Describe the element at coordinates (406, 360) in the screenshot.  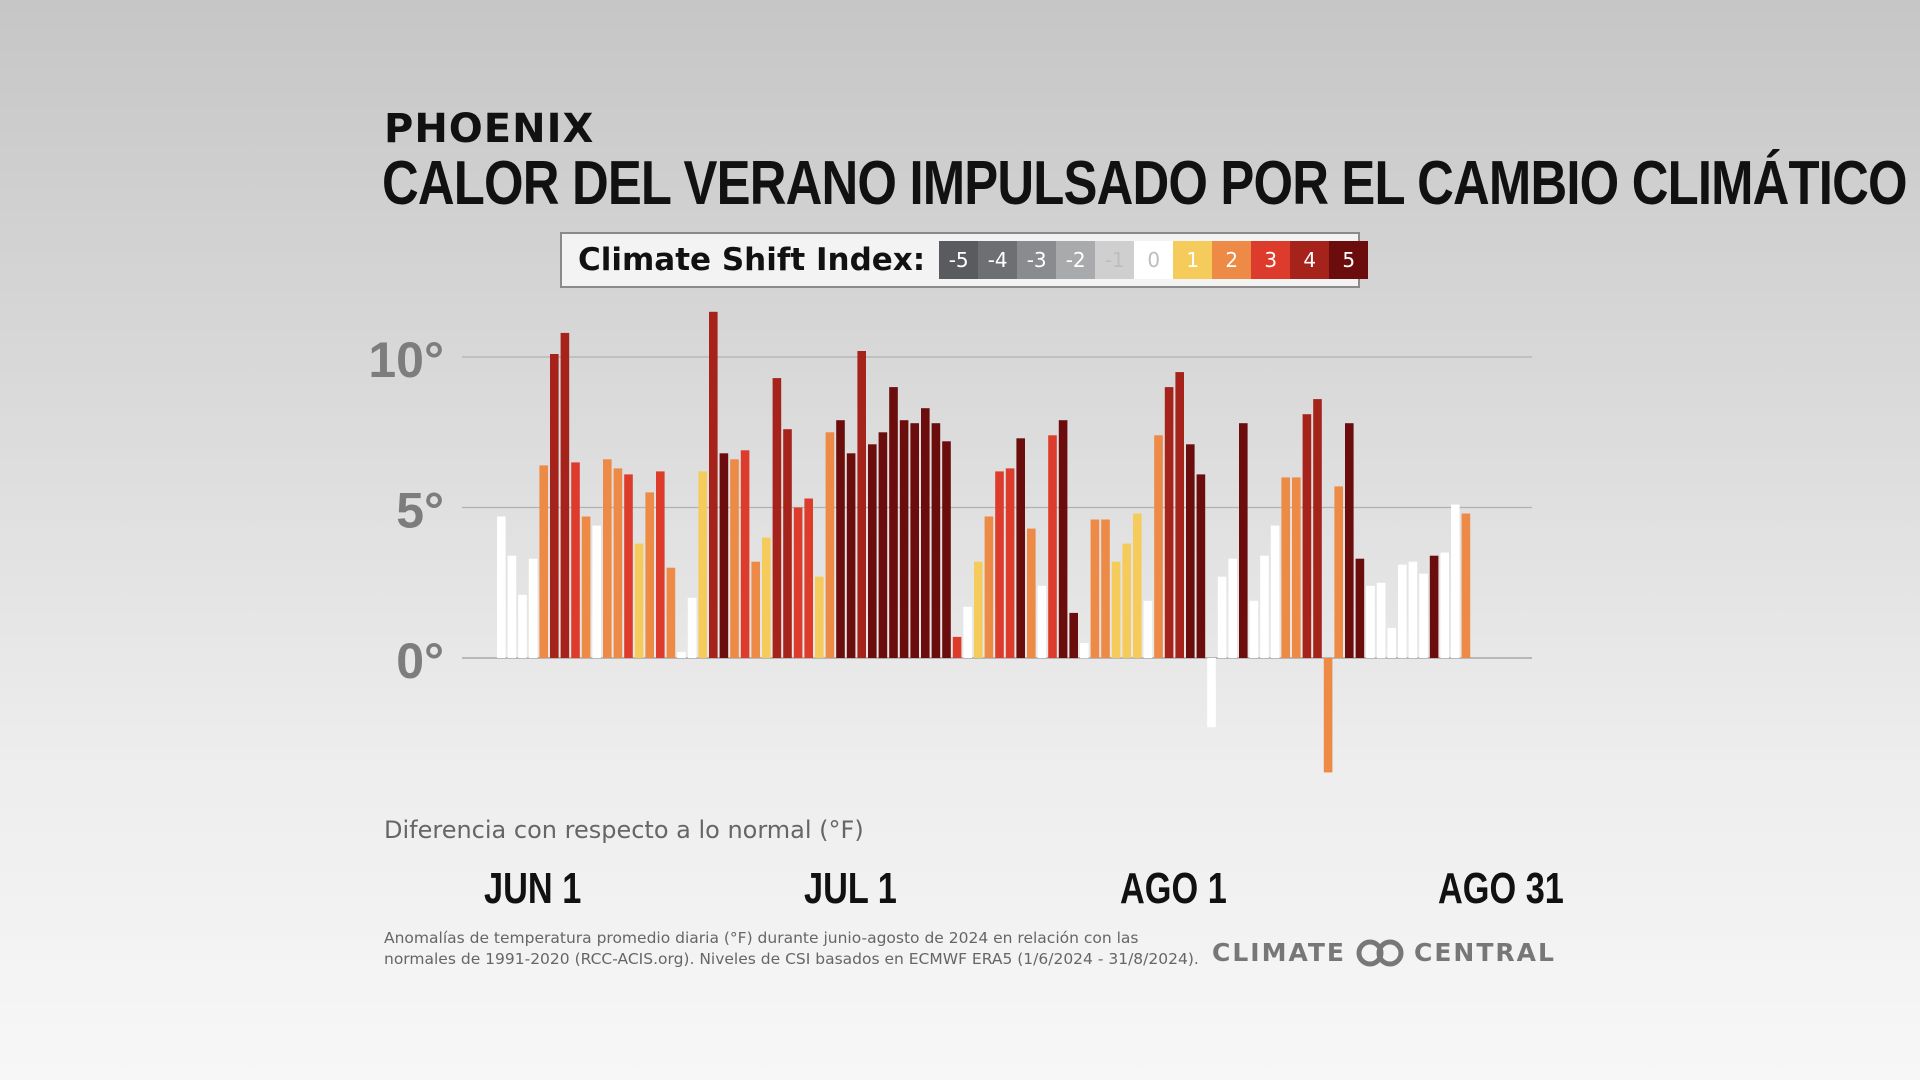
I see `y-tick-label: 10°` at that location.